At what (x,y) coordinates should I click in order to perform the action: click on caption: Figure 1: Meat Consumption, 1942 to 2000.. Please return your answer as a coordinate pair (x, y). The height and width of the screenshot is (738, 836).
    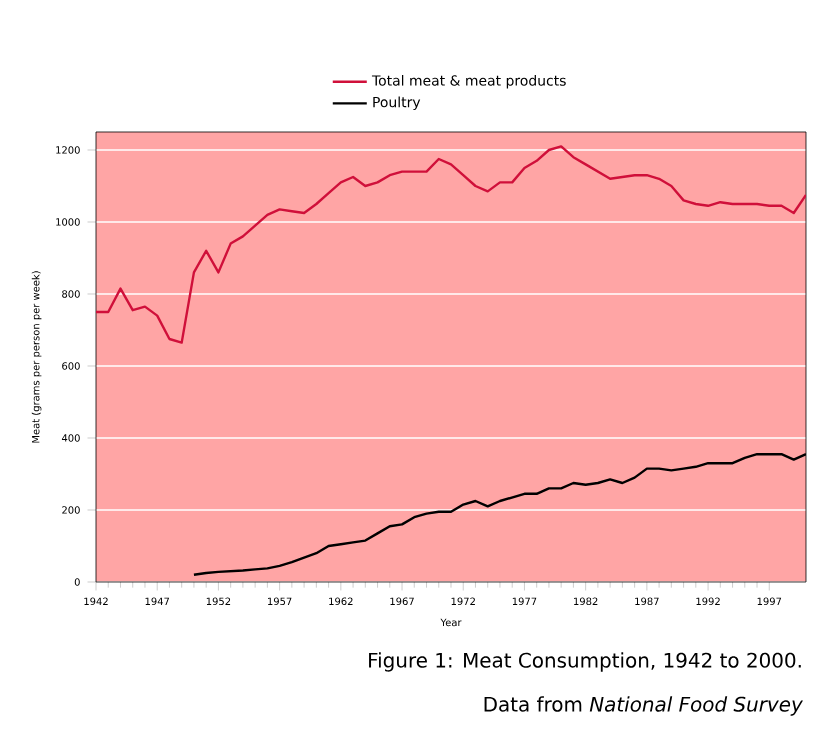
    Looking at the image, I should click on (585, 662).